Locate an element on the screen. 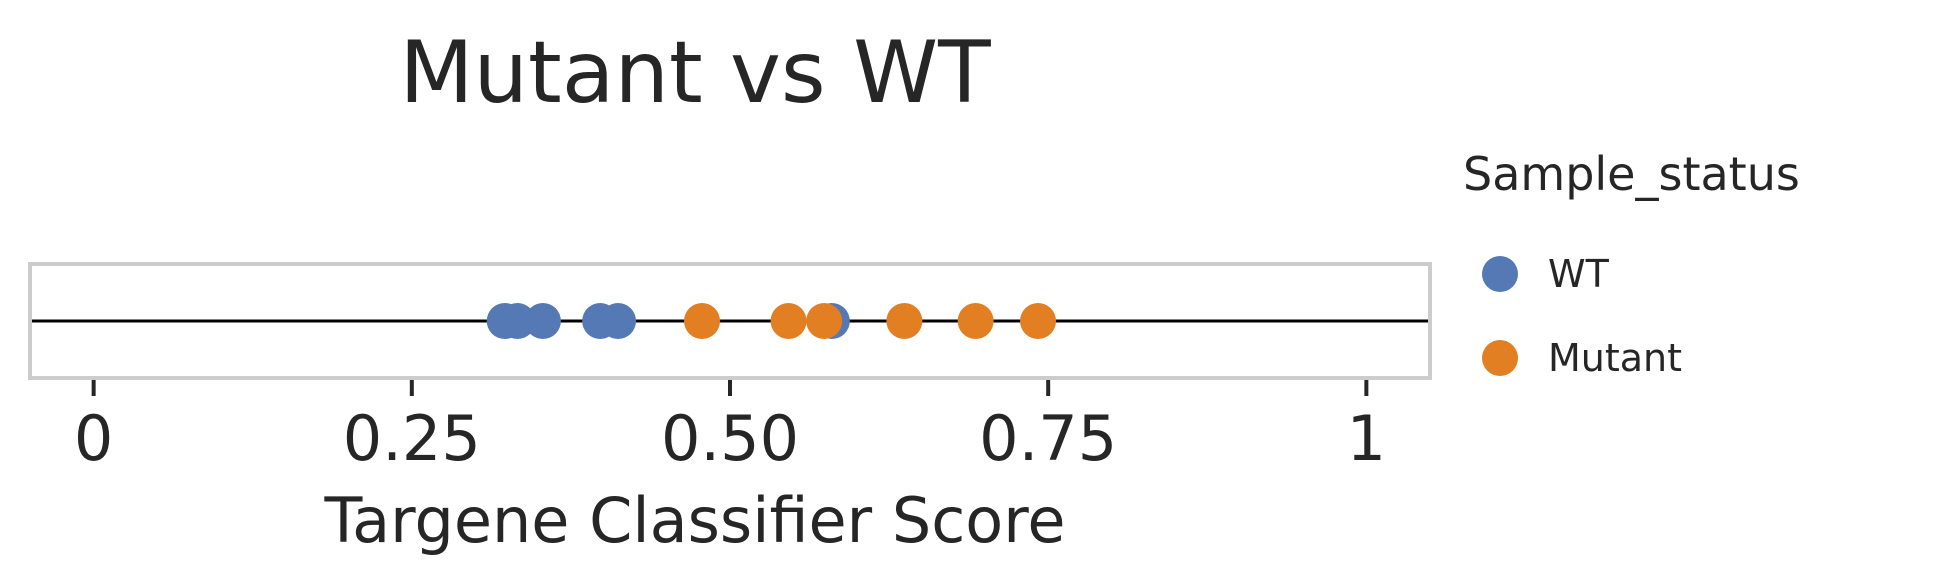 This screenshot has width=1937, height=584. x-axis-label: Targene Classifier Score is located at coordinates (694, 520).